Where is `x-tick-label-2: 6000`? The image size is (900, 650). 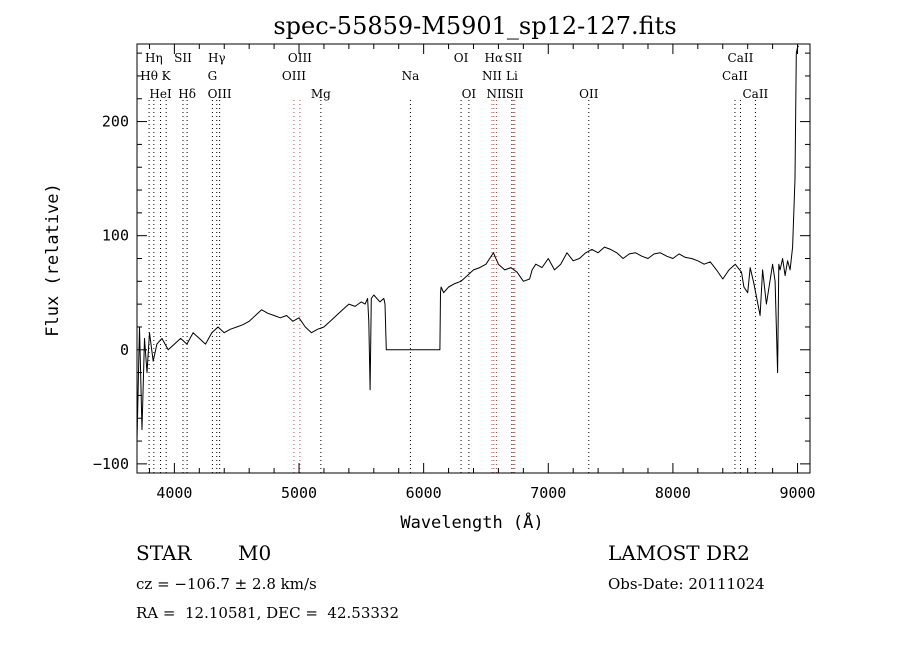
x-tick-label-2: 6000 is located at coordinates (424, 493).